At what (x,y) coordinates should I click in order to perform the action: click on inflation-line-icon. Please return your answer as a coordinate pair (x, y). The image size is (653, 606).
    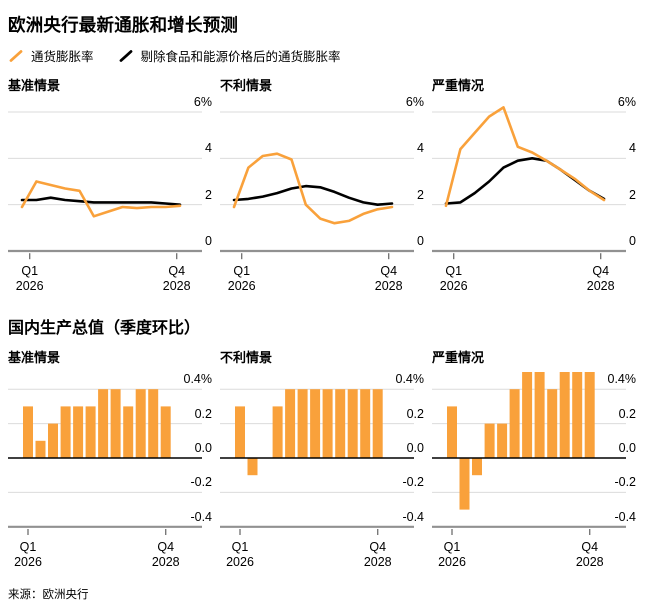
    Looking at the image, I should click on (16, 55).